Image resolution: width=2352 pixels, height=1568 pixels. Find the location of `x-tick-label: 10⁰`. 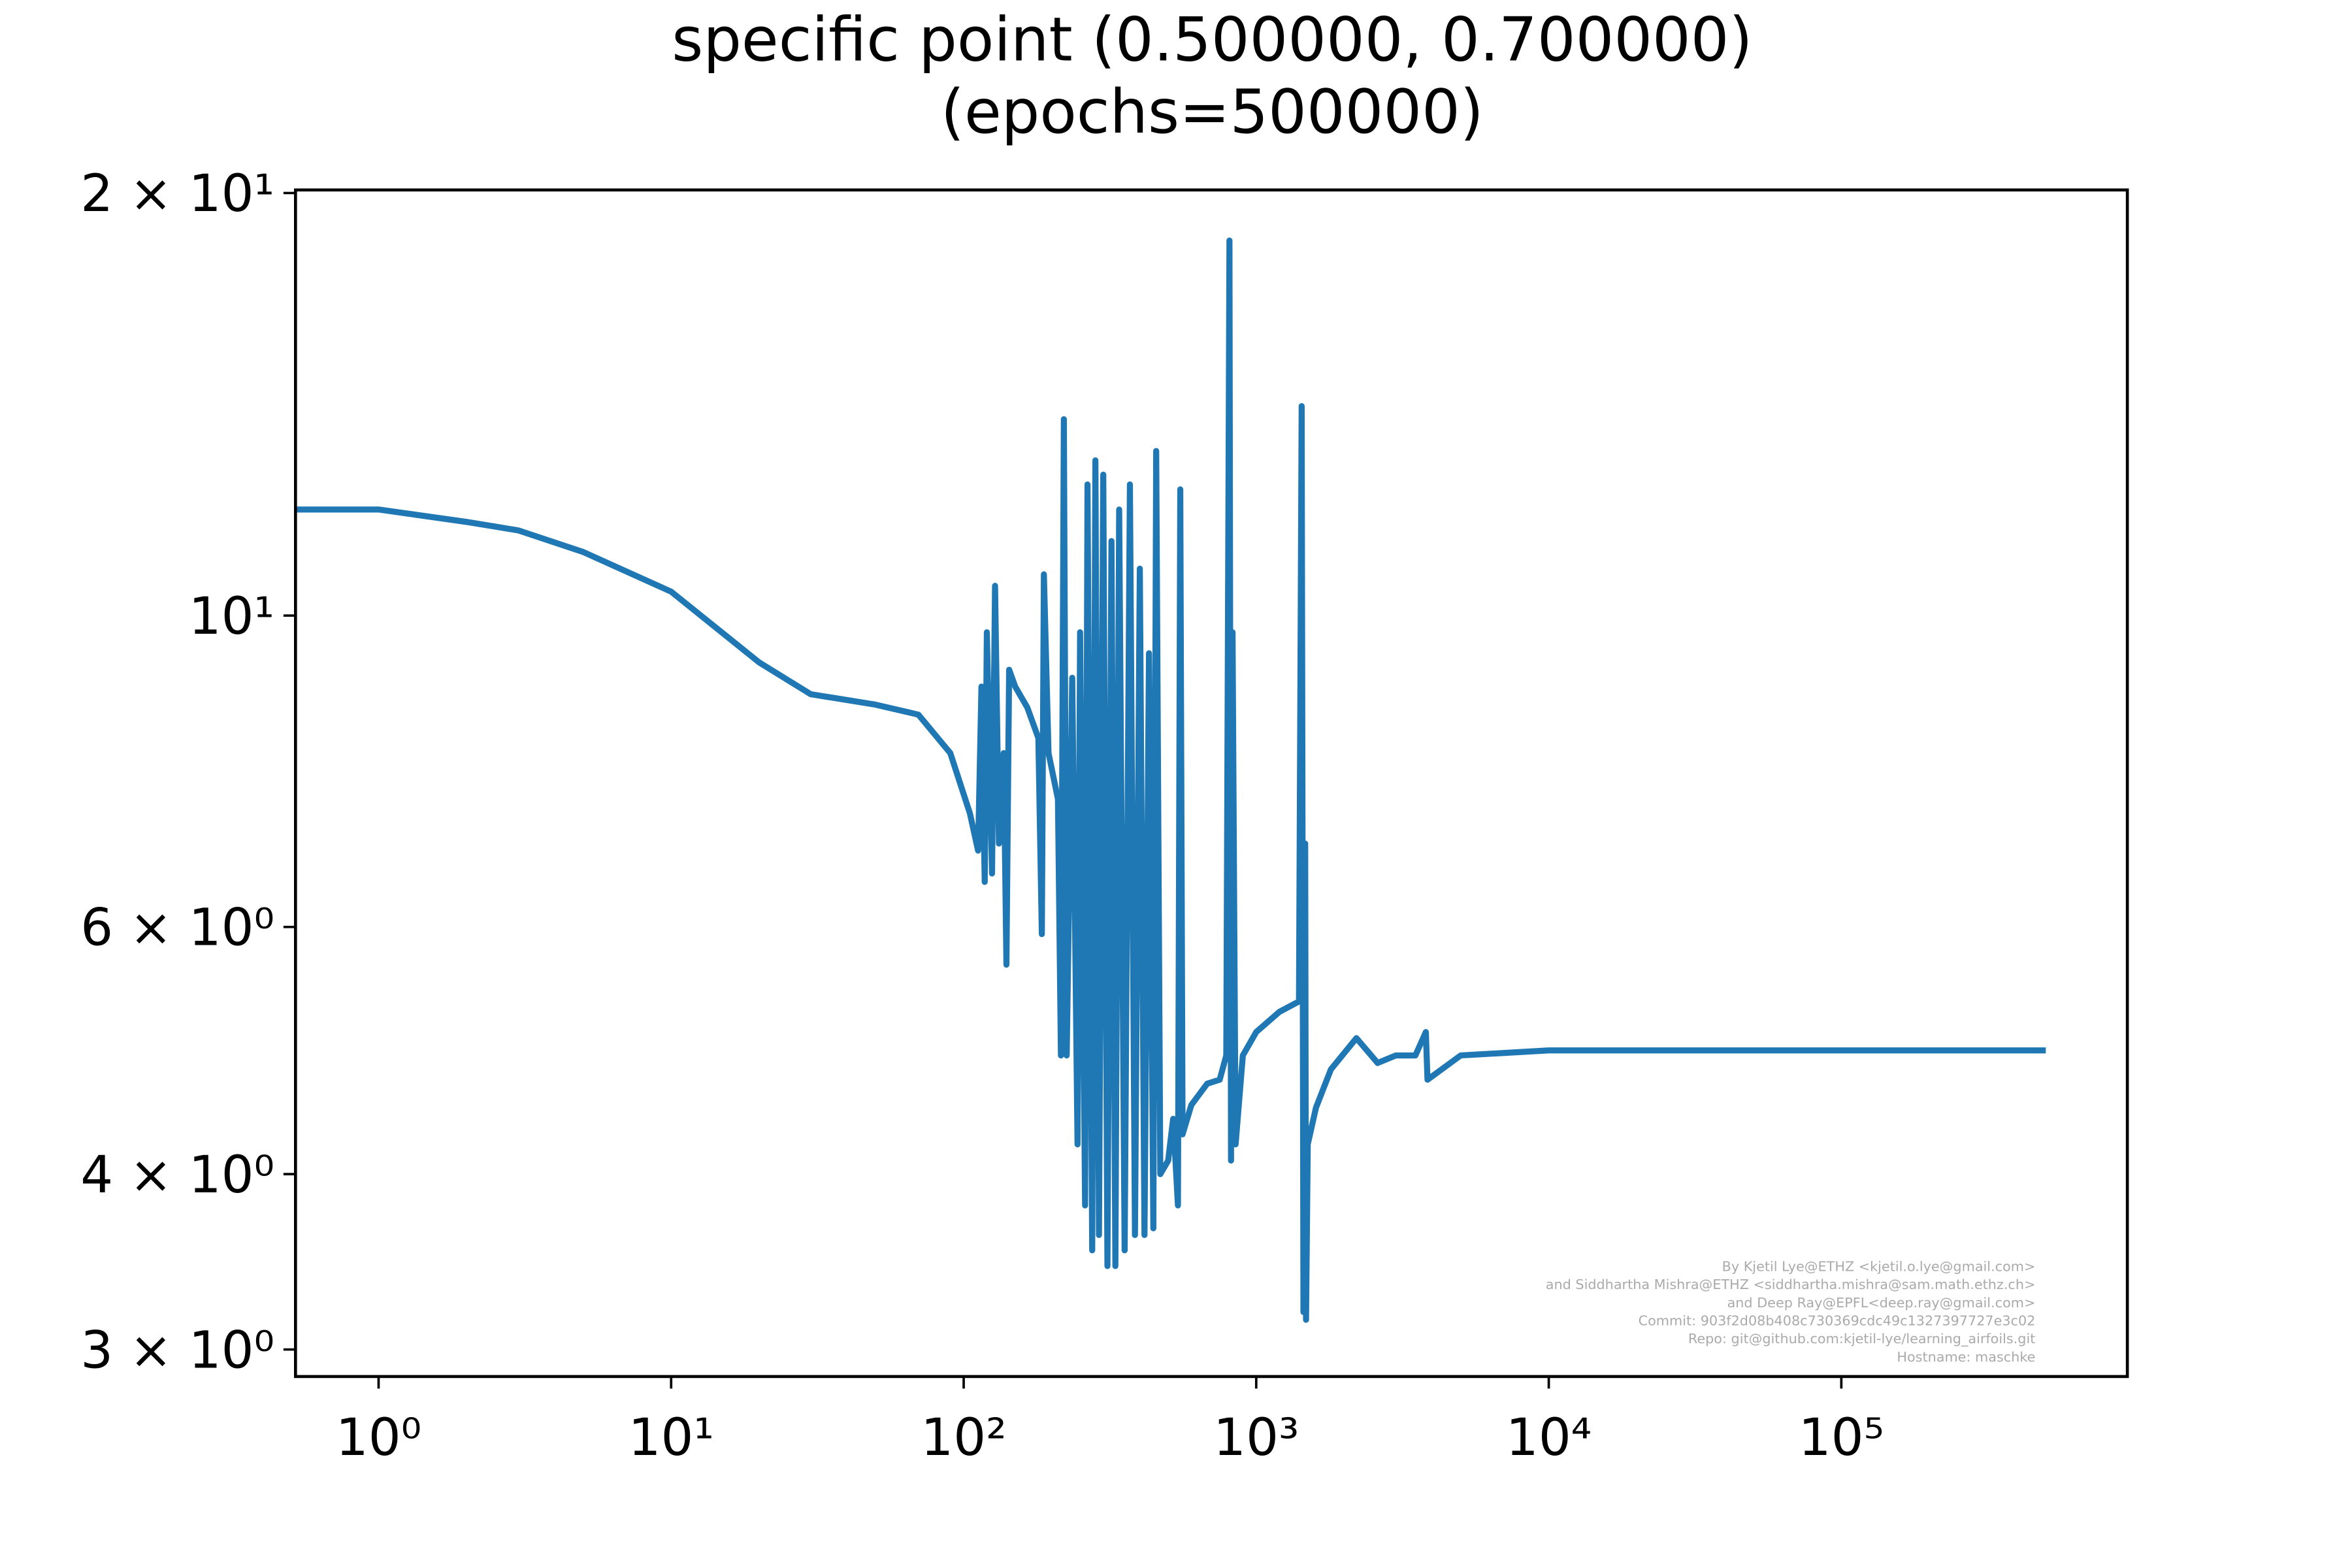

x-tick-label: 10⁰ is located at coordinates (378, 1437).